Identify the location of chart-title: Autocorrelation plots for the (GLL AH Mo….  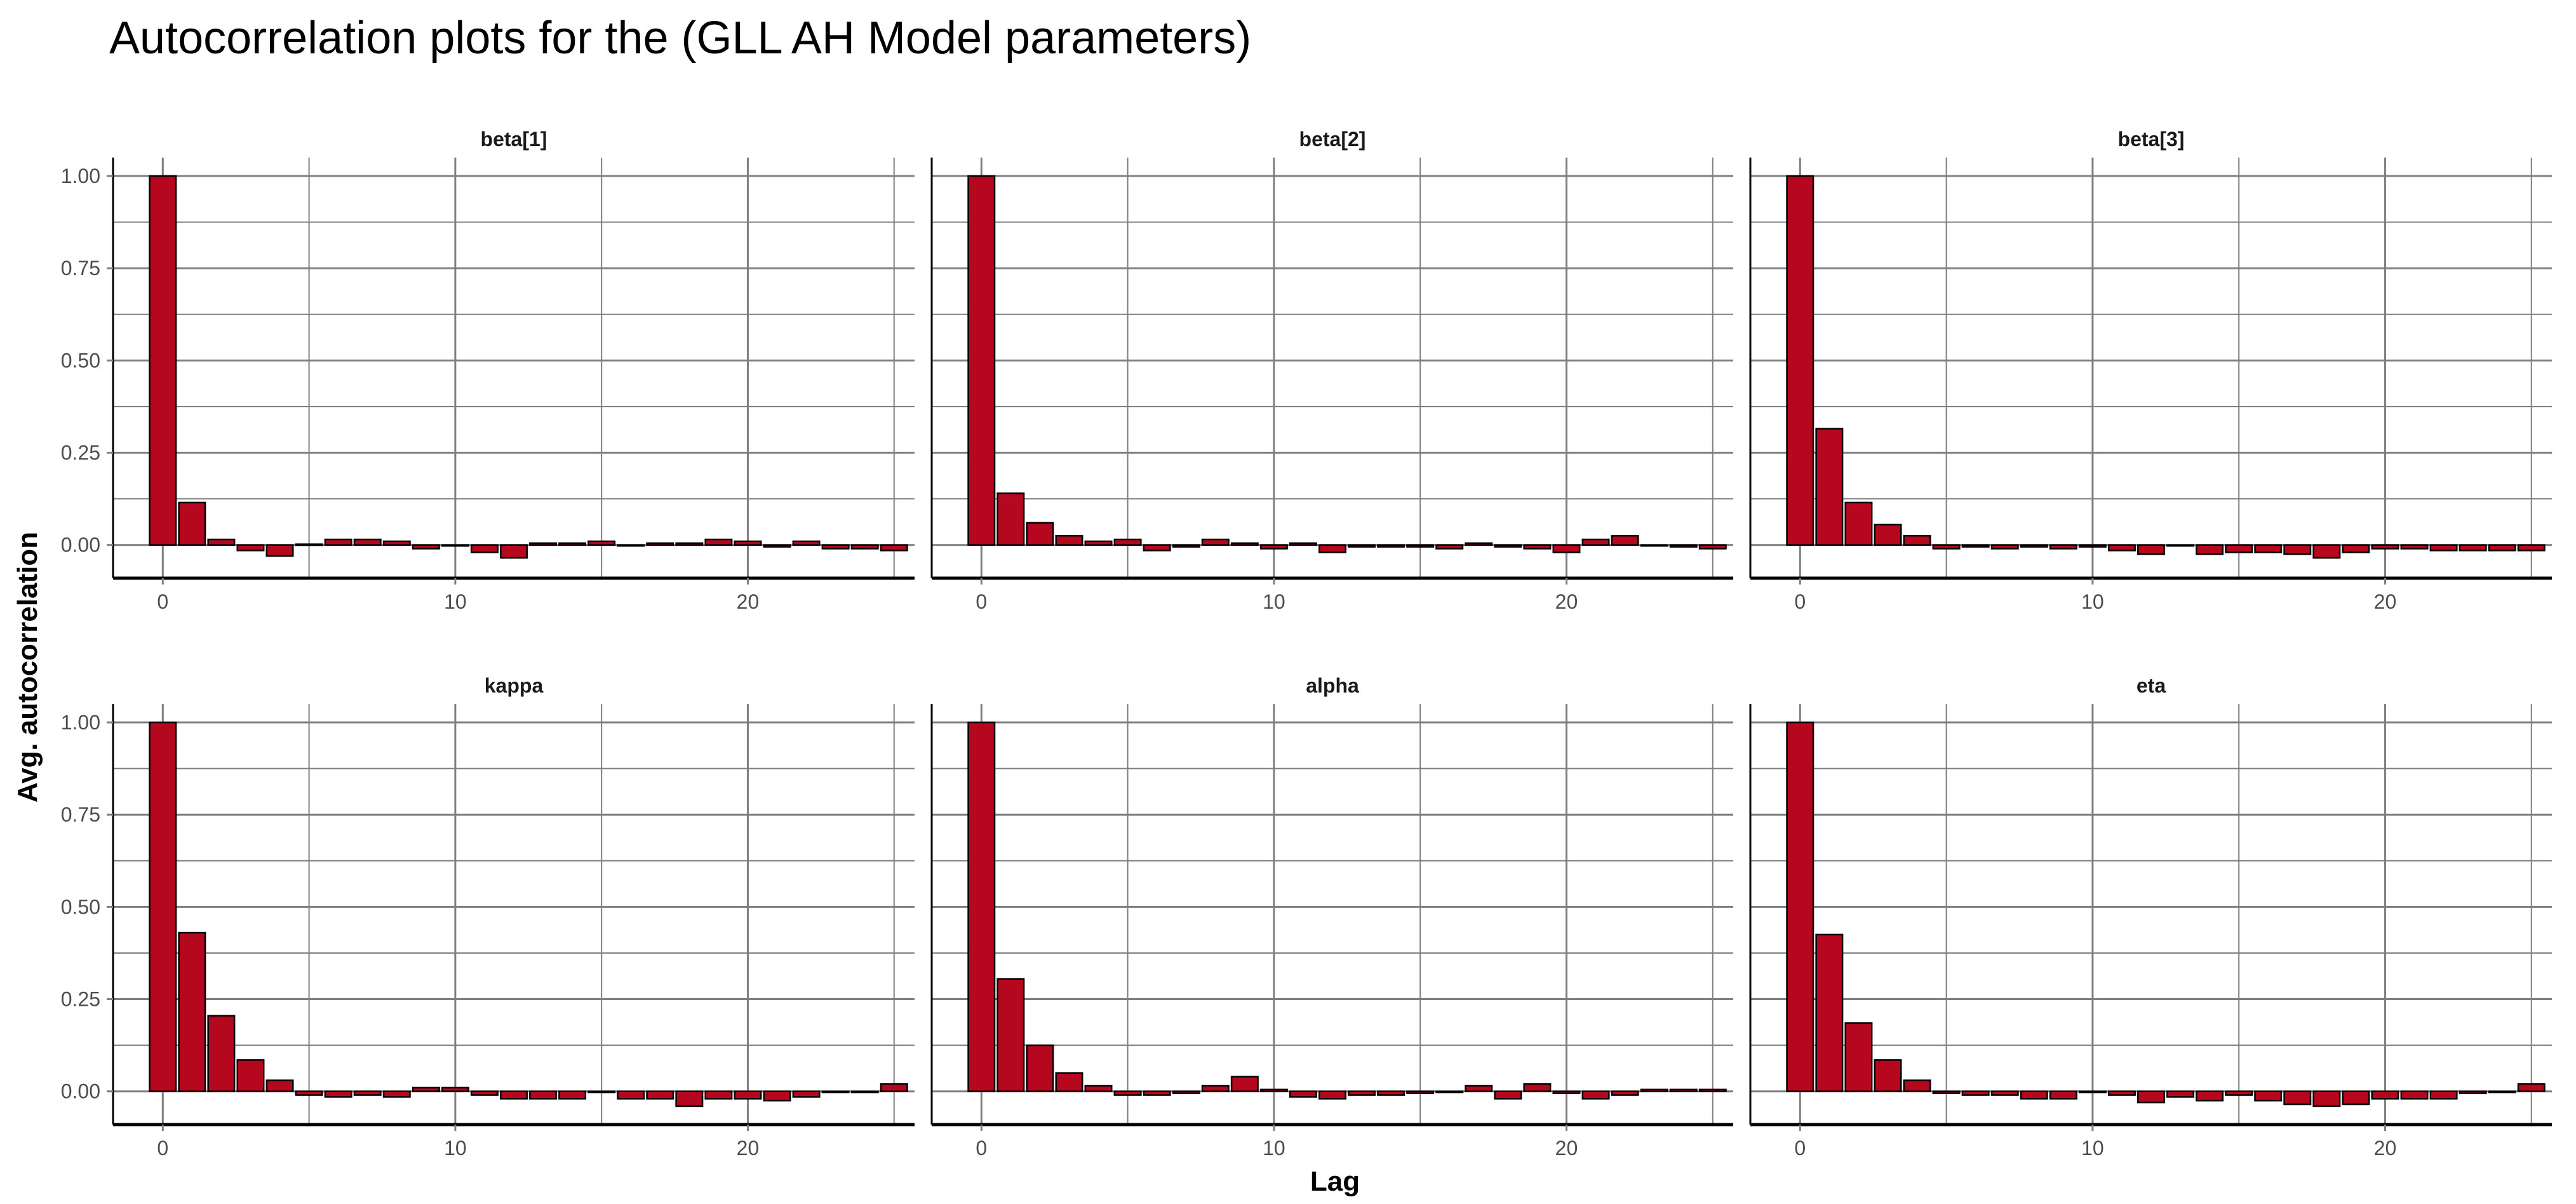
(680, 38).